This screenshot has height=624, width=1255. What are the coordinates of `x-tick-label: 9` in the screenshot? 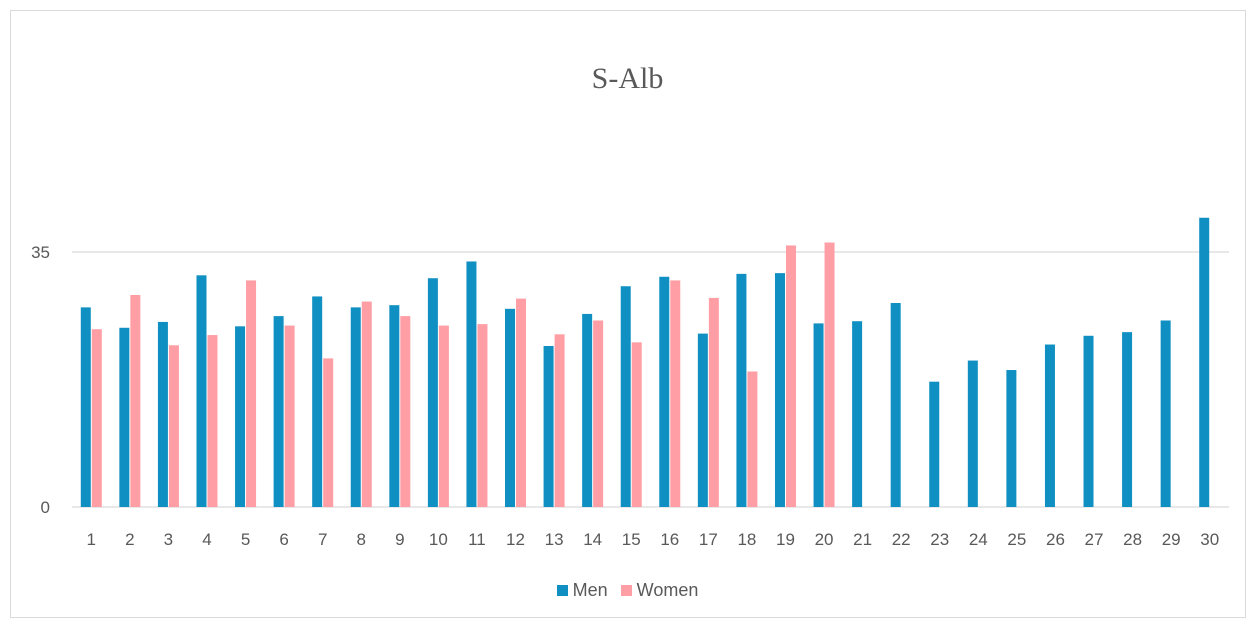 It's located at (399, 539).